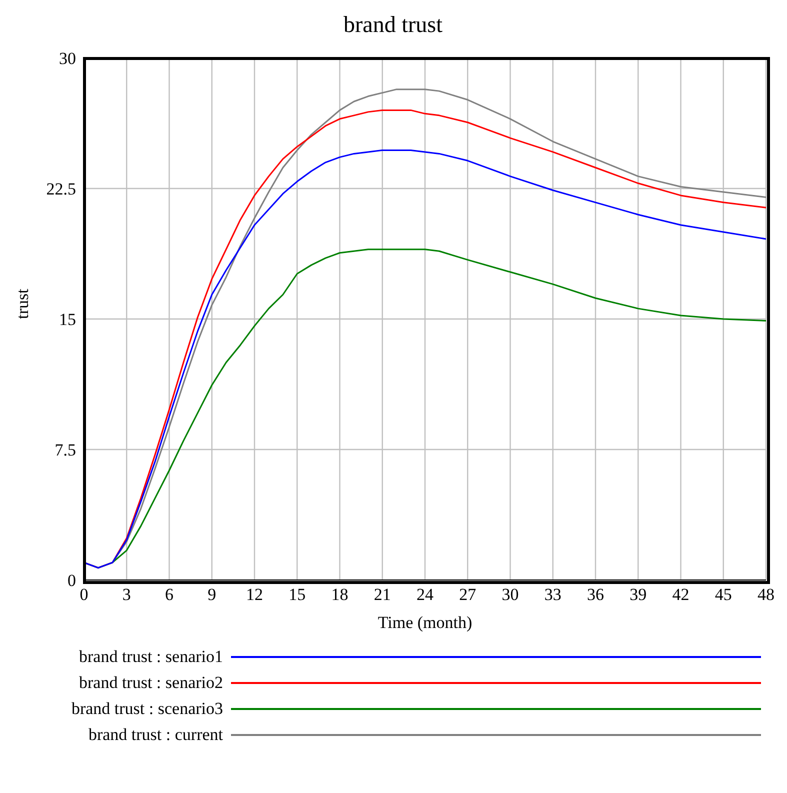 The width and height of the screenshot is (787, 793). I want to click on x-tick-label: 3, so click(126, 594).